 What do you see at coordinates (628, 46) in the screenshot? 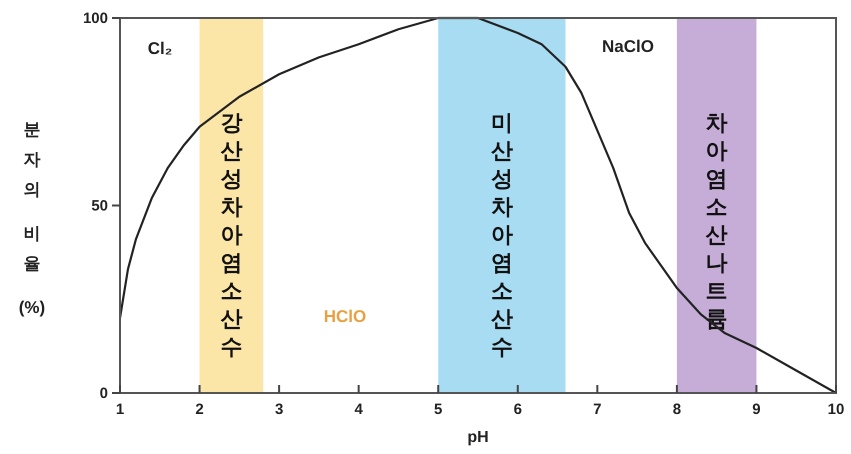
I see `annotation: NaClO` at bounding box center [628, 46].